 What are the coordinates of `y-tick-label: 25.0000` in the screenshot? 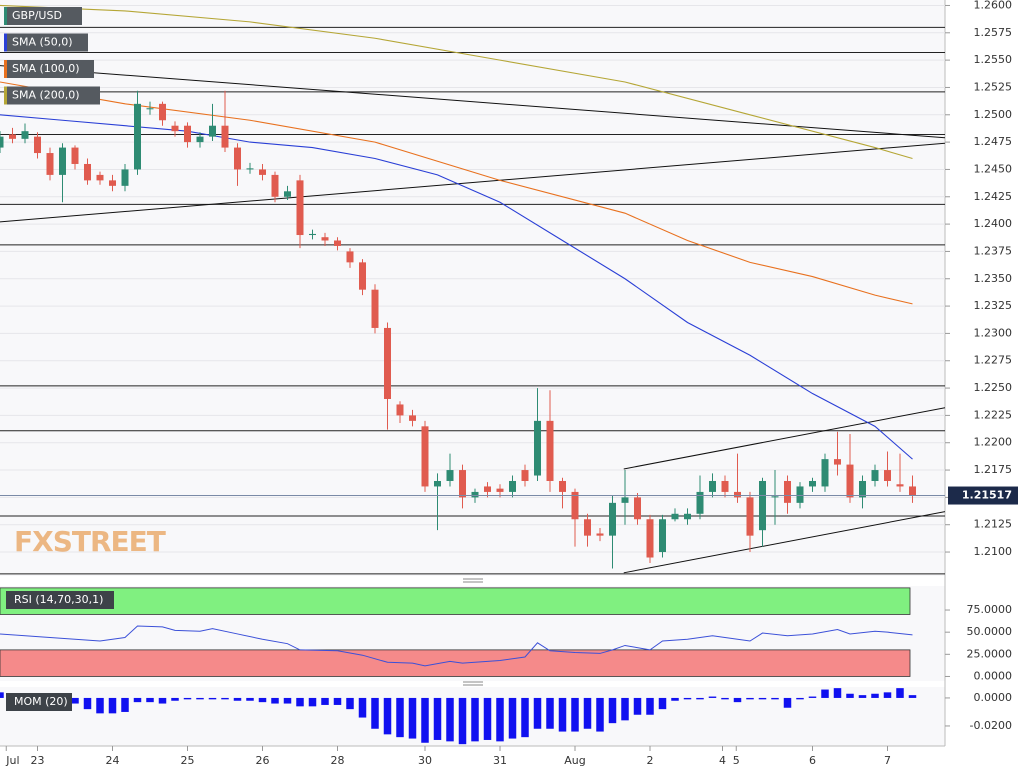 It's located at (990, 653).